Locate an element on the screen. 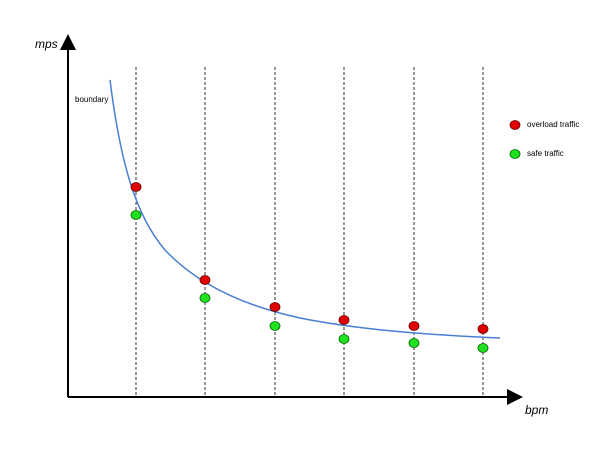 The height and width of the screenshot is (455, 600). legend: overload traffic safe traffic is located at coordinates (544, 139).